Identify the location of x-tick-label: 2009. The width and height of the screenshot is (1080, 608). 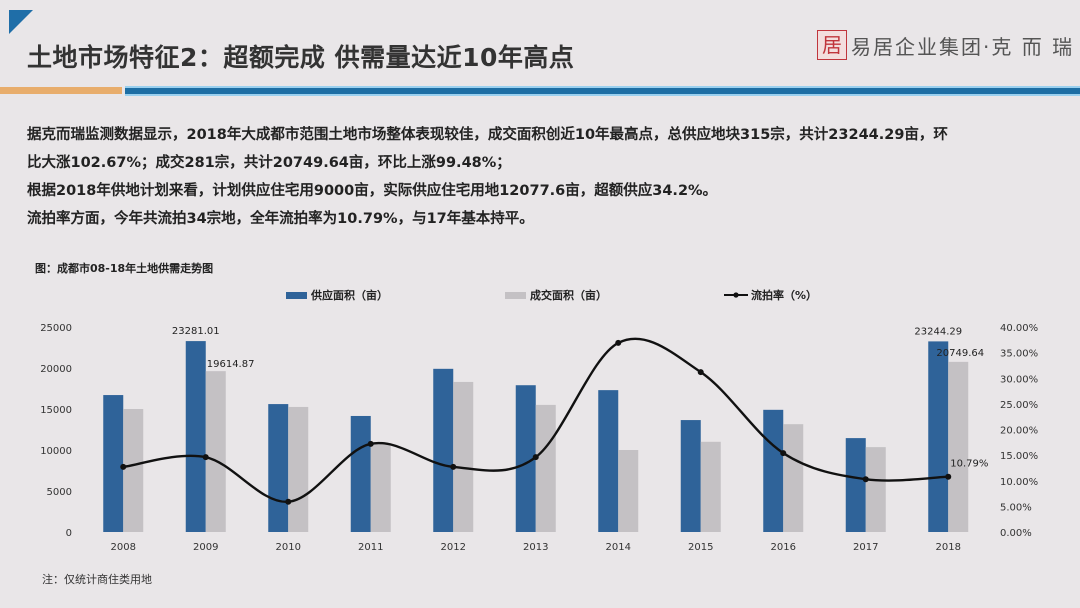
(205, 547).